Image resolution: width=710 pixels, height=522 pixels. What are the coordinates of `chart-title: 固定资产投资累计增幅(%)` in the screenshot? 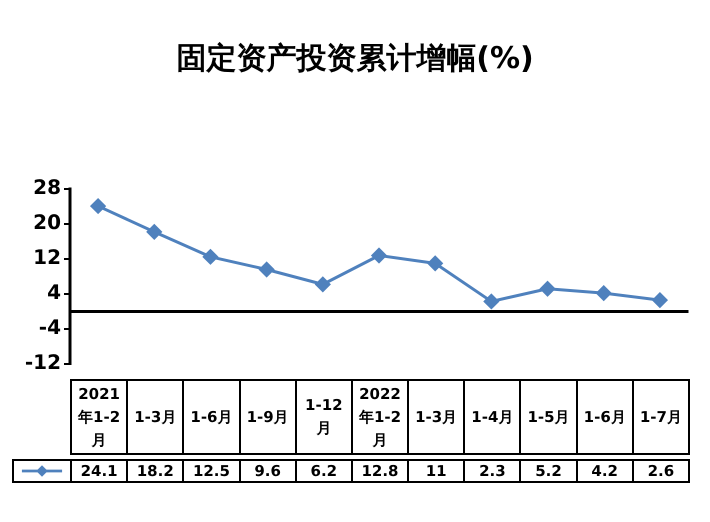 It's located at (355, 59).